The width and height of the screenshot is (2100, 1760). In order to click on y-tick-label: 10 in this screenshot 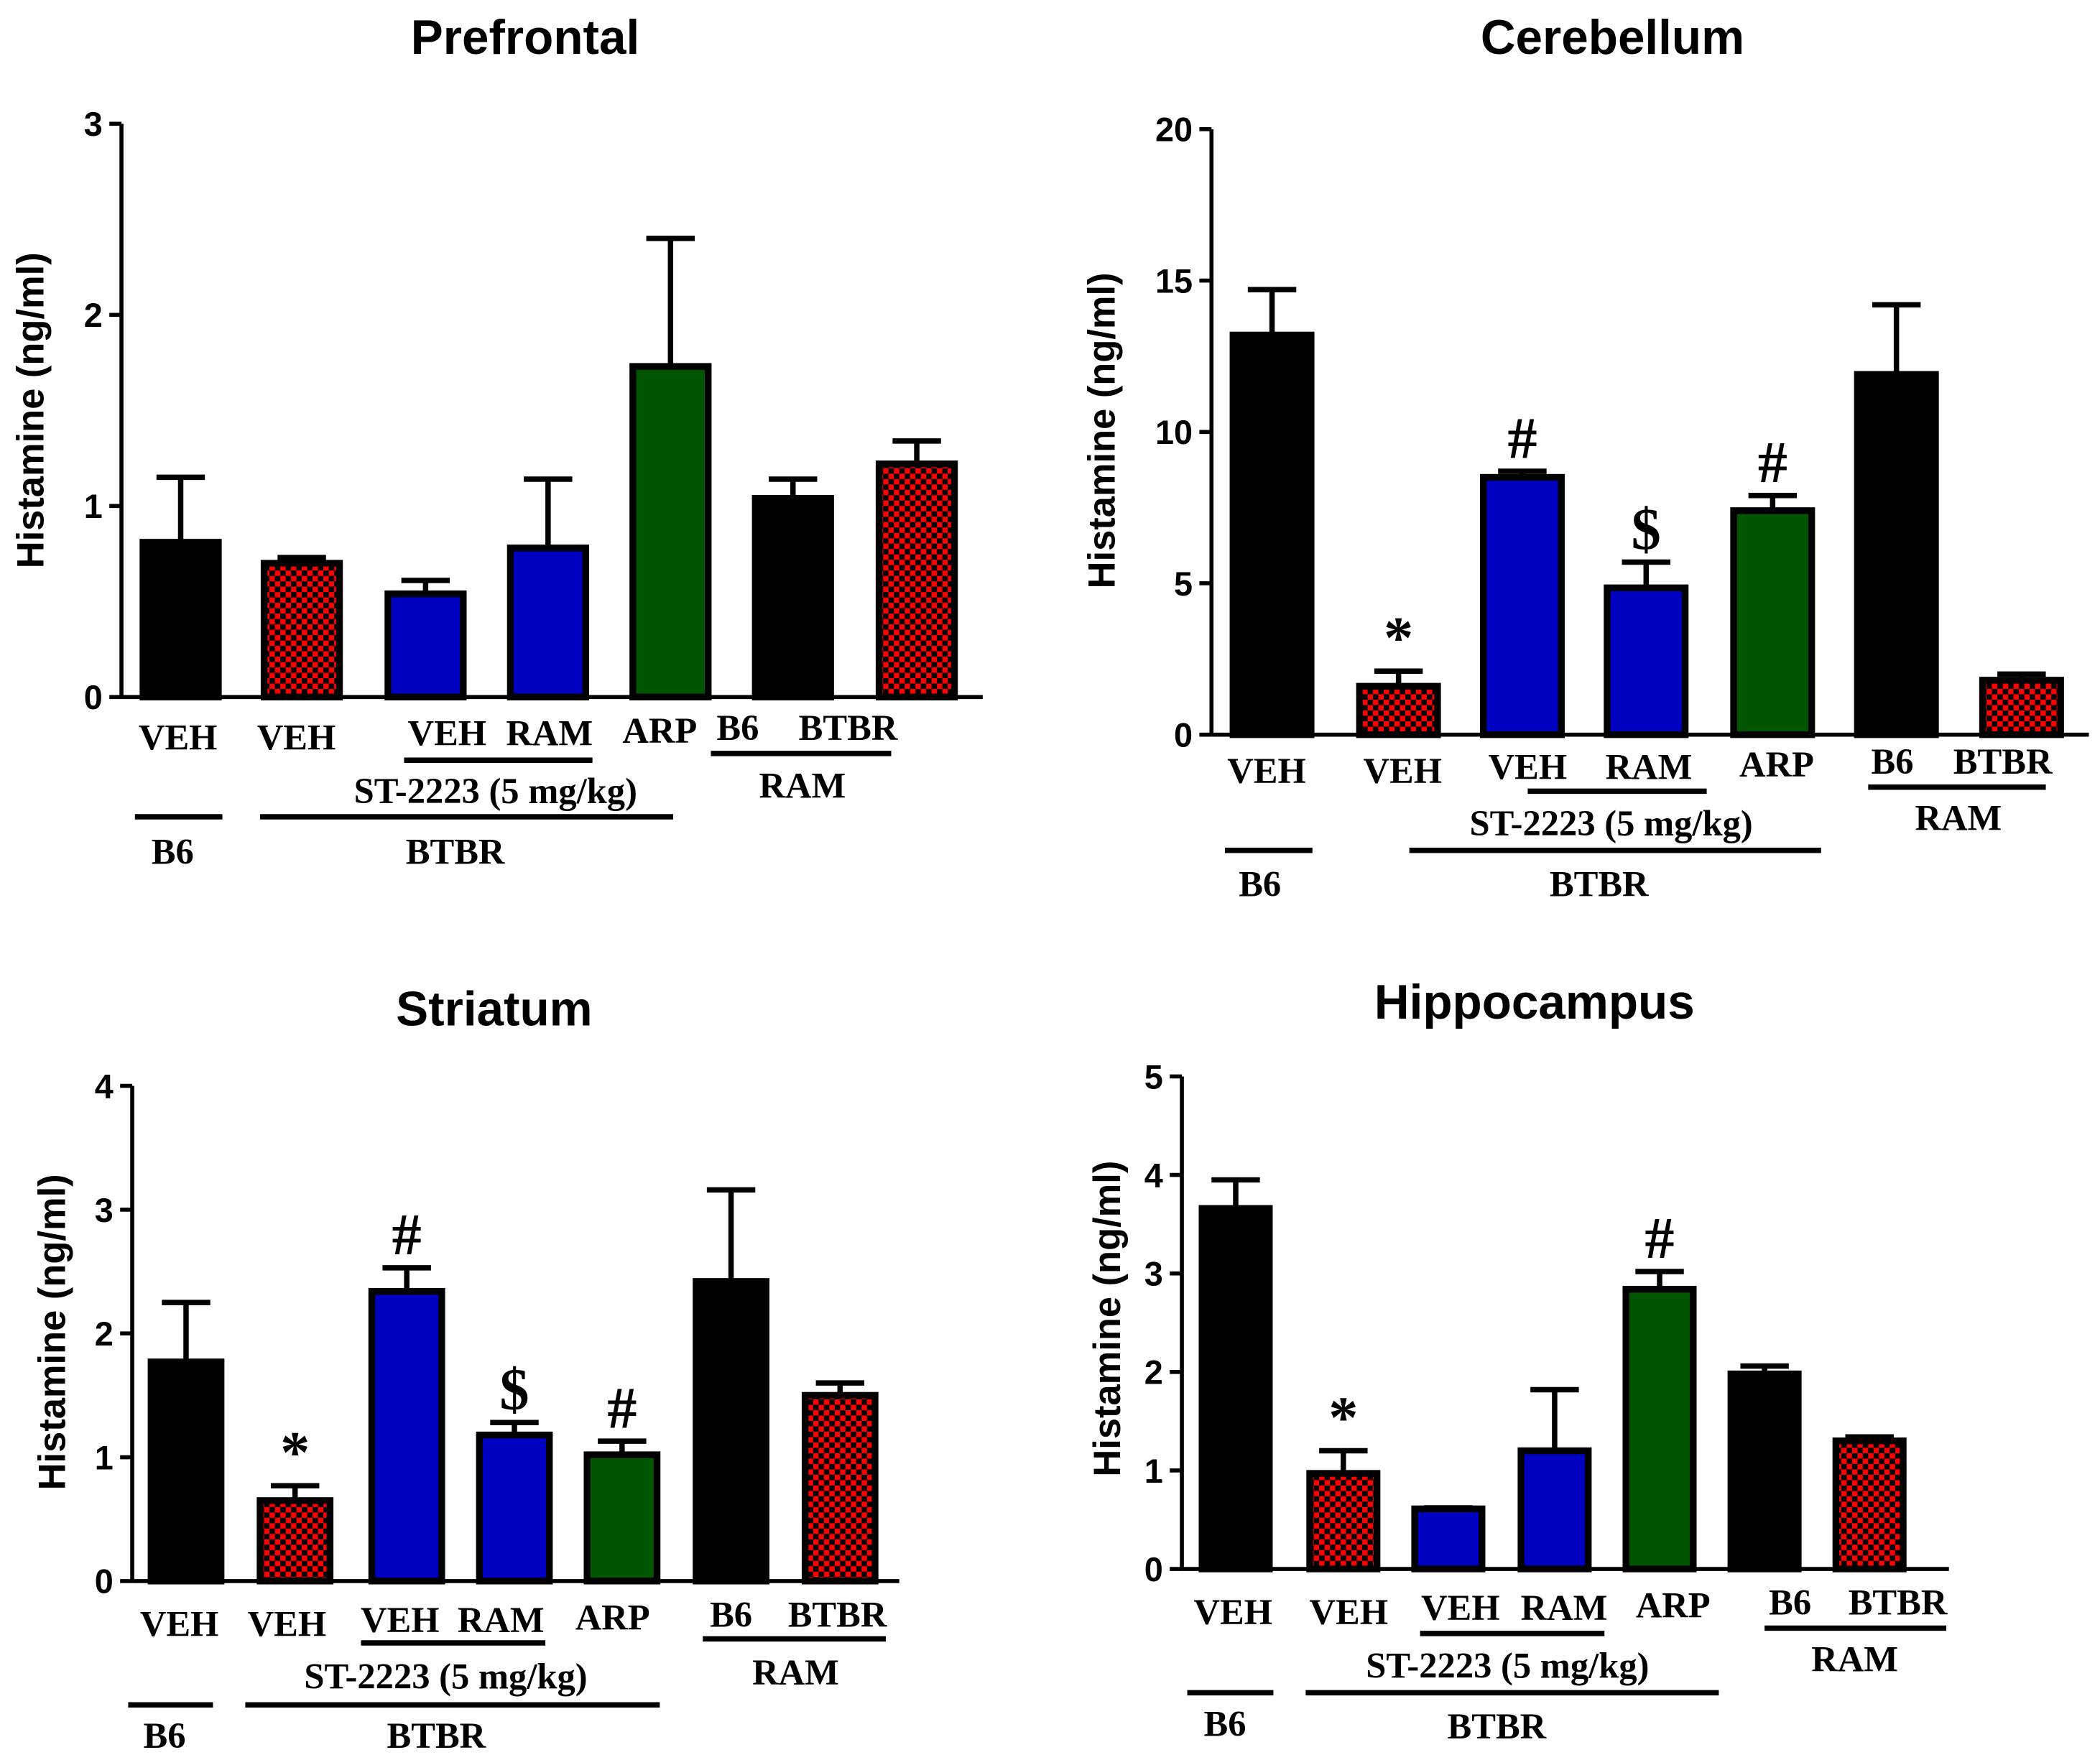, I will do `click(1174, 432)`.